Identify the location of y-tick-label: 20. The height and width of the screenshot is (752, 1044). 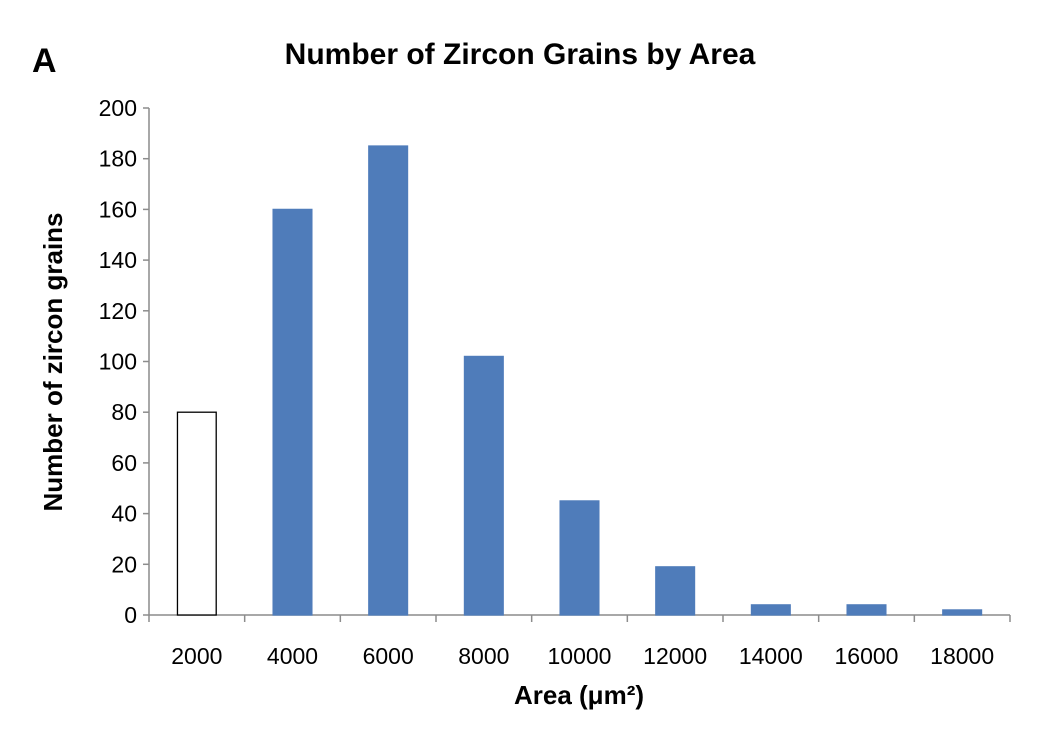
(124, 564).